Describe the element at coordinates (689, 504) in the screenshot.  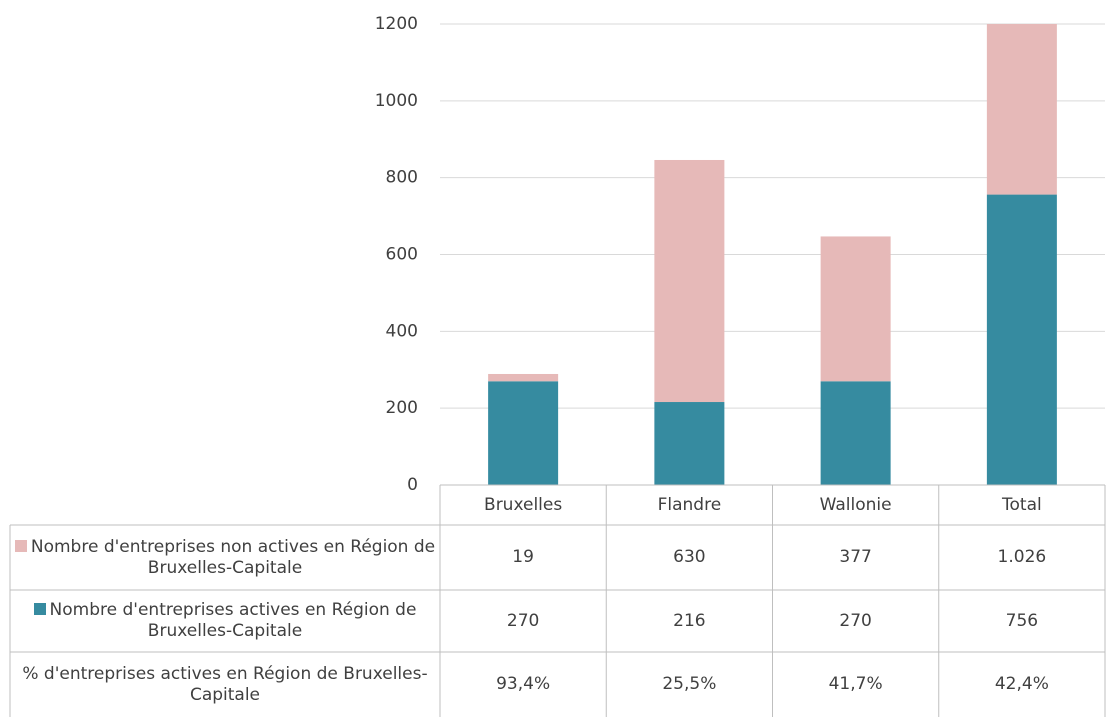
I see `x-tick-label: Flandre` at that location.